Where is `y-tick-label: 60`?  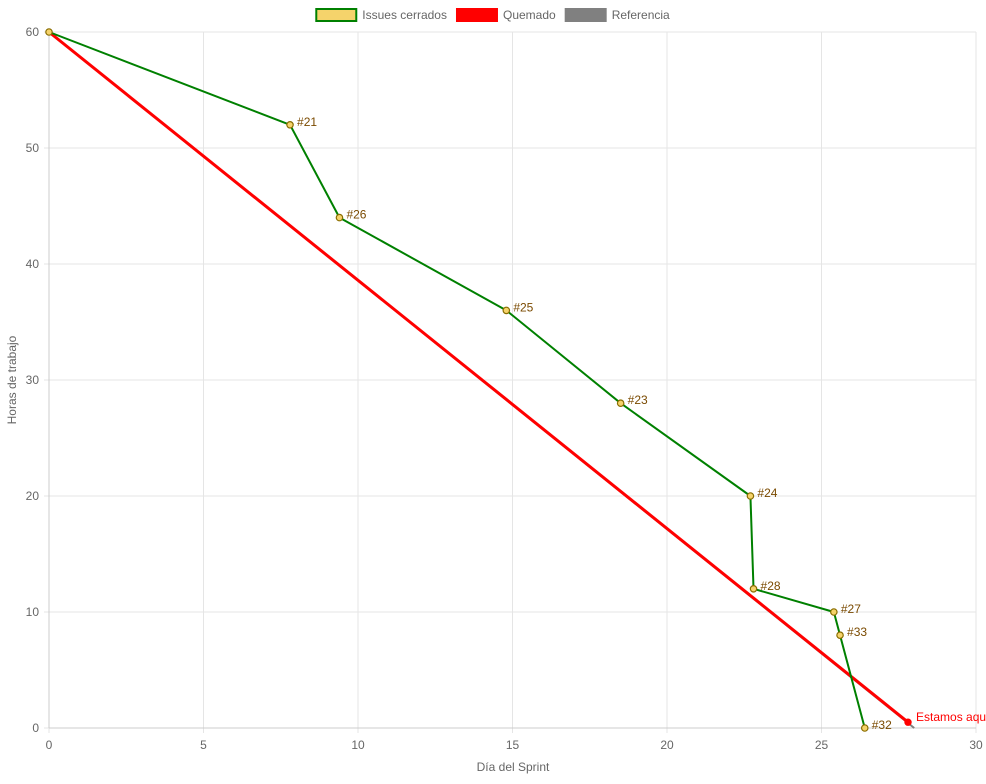 y-tick-label: 60 is located at coordinates (33, 32).